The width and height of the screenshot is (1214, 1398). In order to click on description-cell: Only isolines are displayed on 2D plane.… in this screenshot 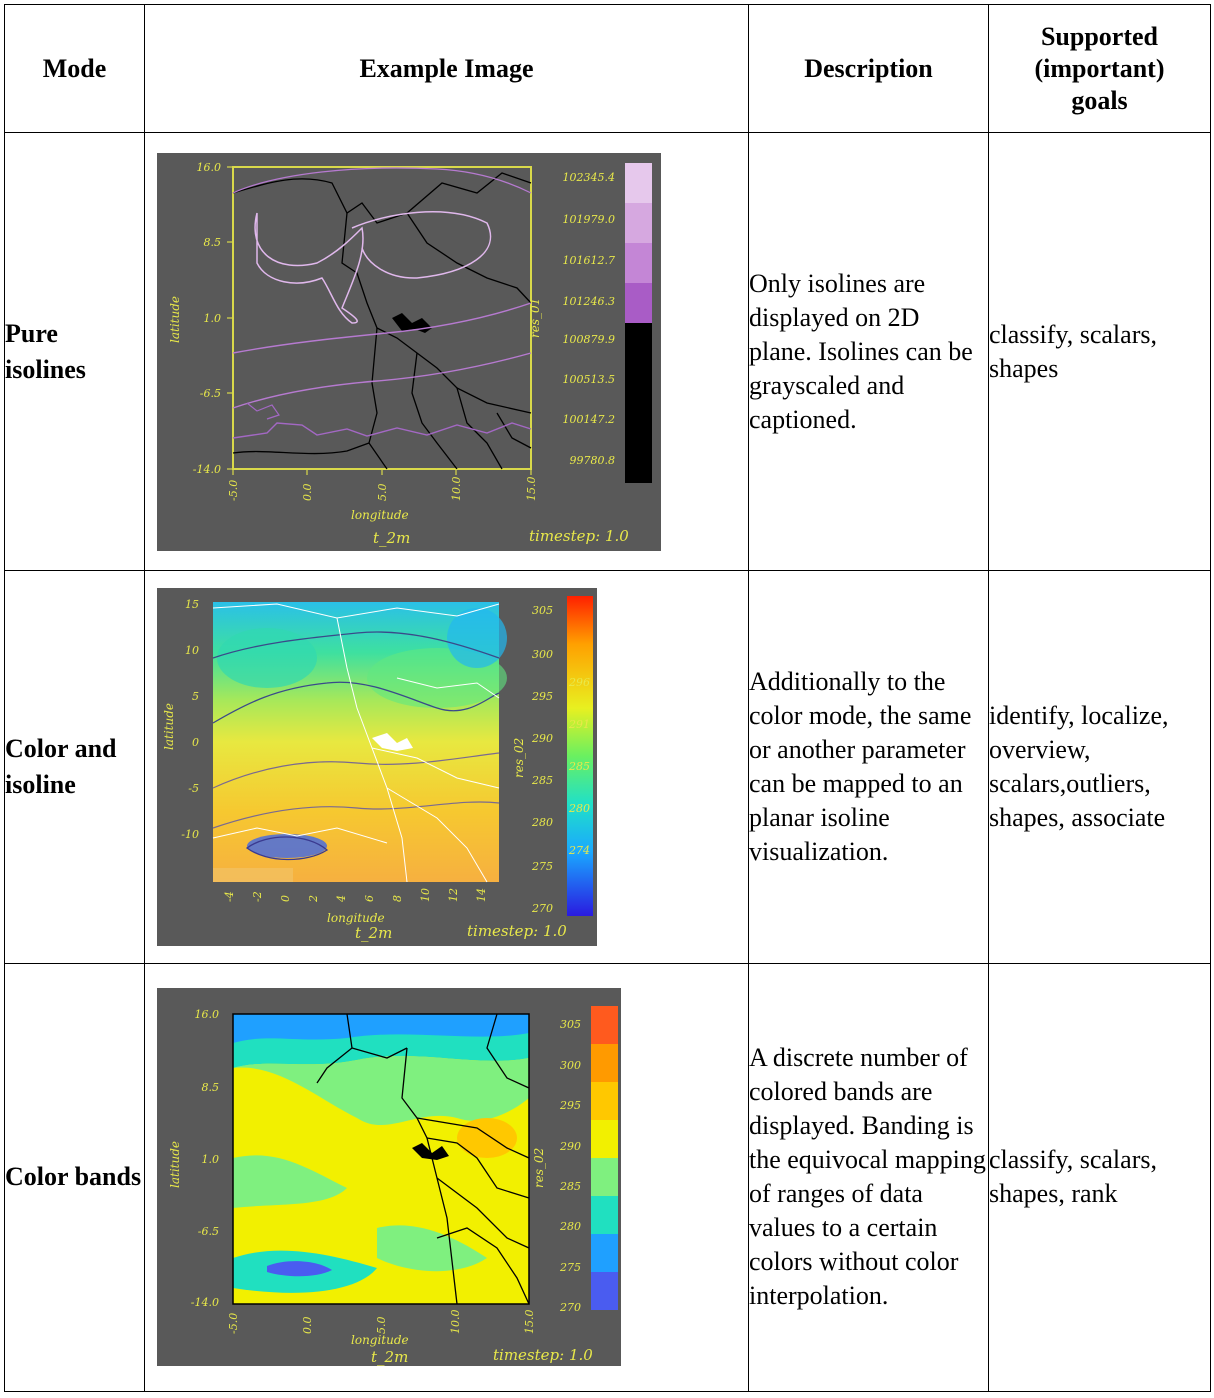, I will do `click(868, 352)`.